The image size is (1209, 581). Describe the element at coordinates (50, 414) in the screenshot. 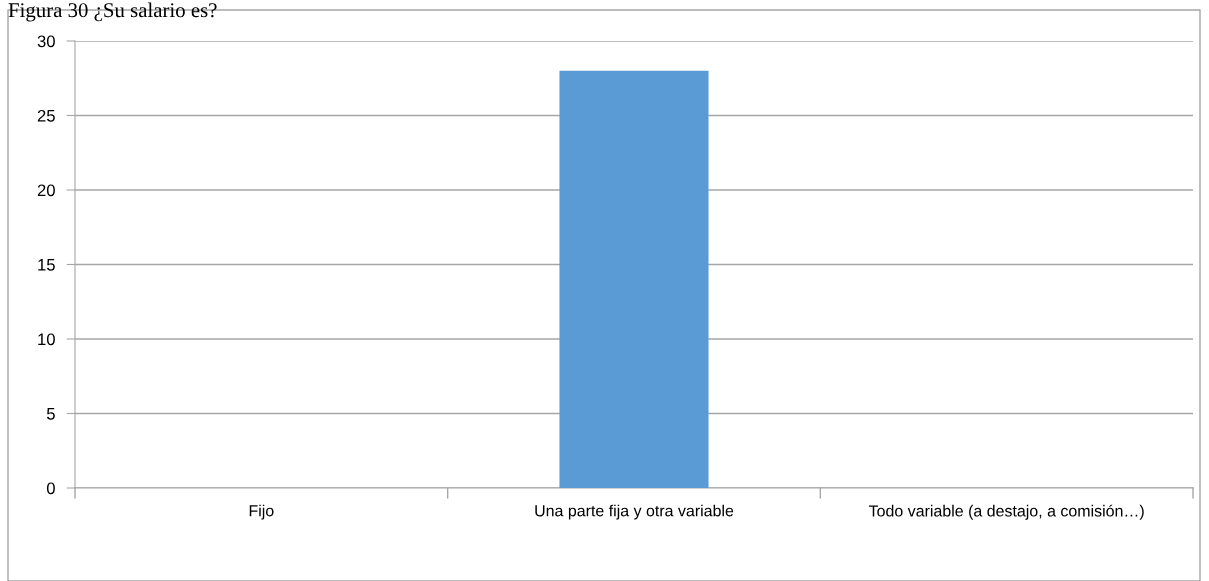

I see `y-tick-label: 5` at that location.